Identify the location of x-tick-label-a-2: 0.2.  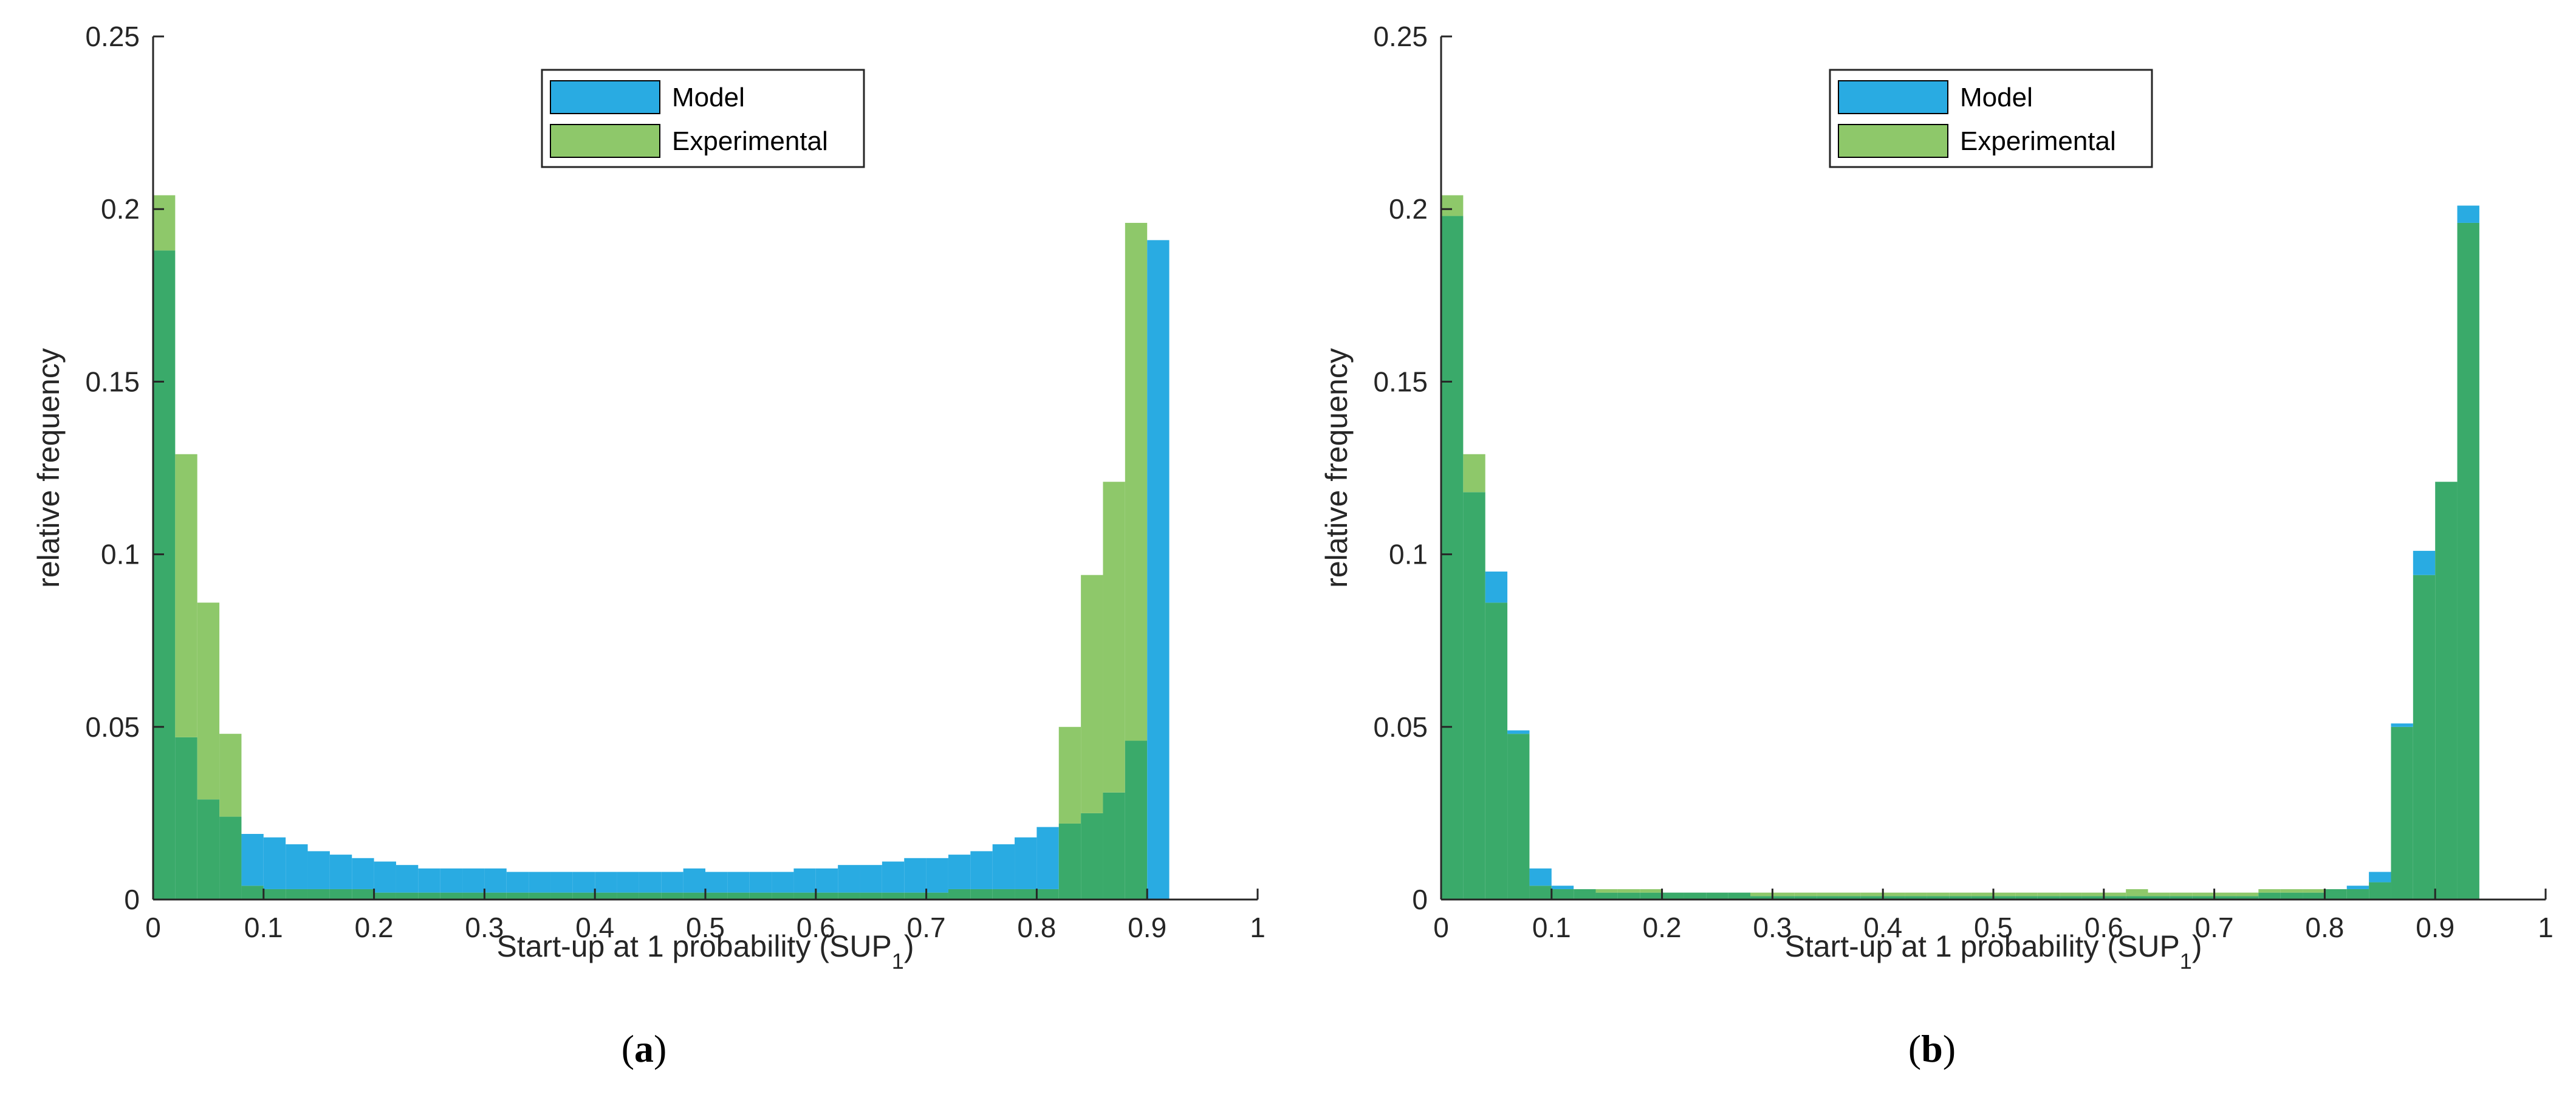
(374, 927).